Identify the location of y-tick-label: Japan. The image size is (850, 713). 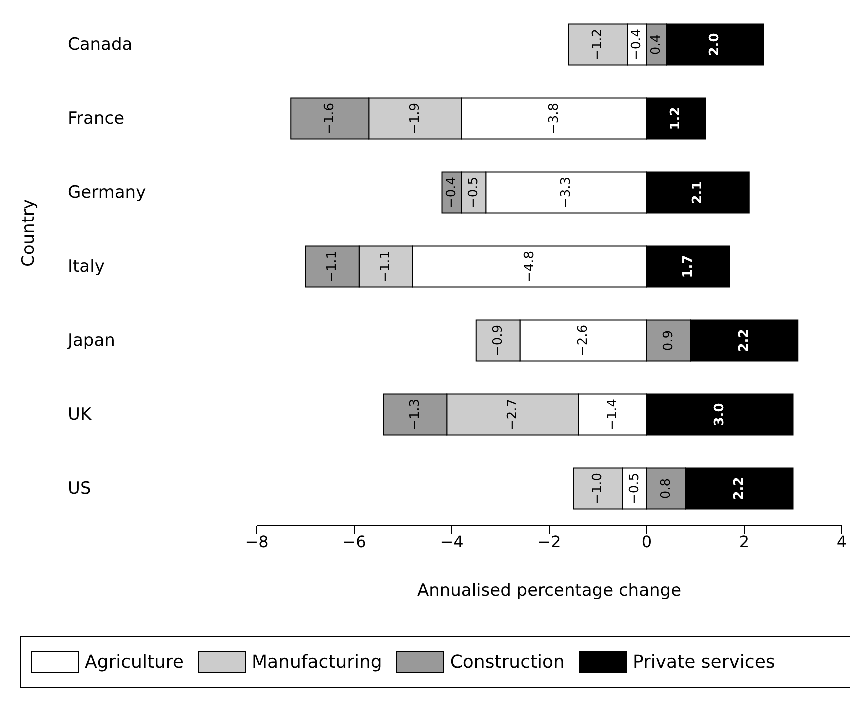
(91, 341).